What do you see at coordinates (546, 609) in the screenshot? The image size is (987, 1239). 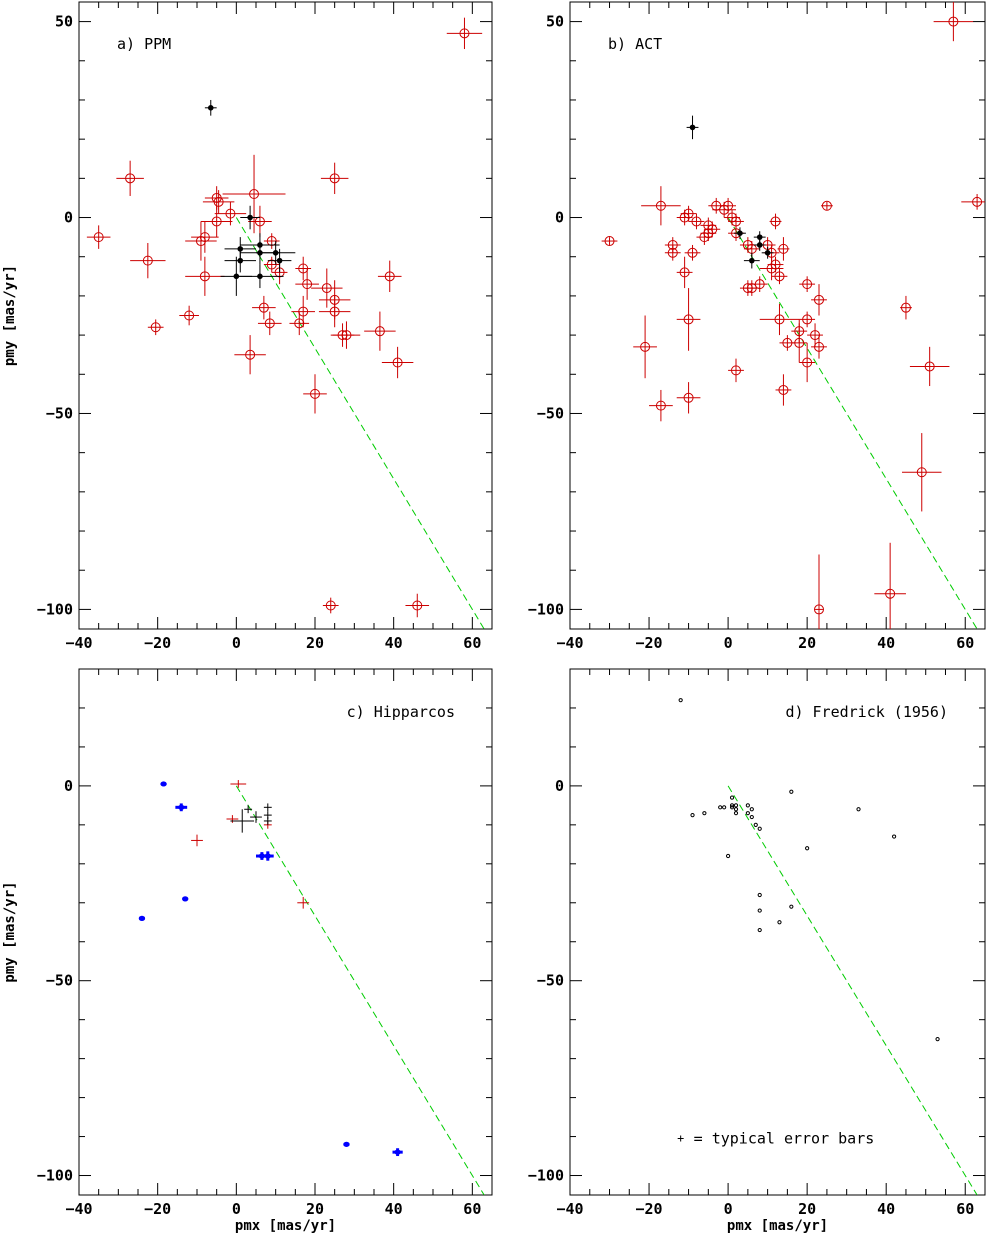 I see `y-tick-label: −100` at bounding box center [546, 609].